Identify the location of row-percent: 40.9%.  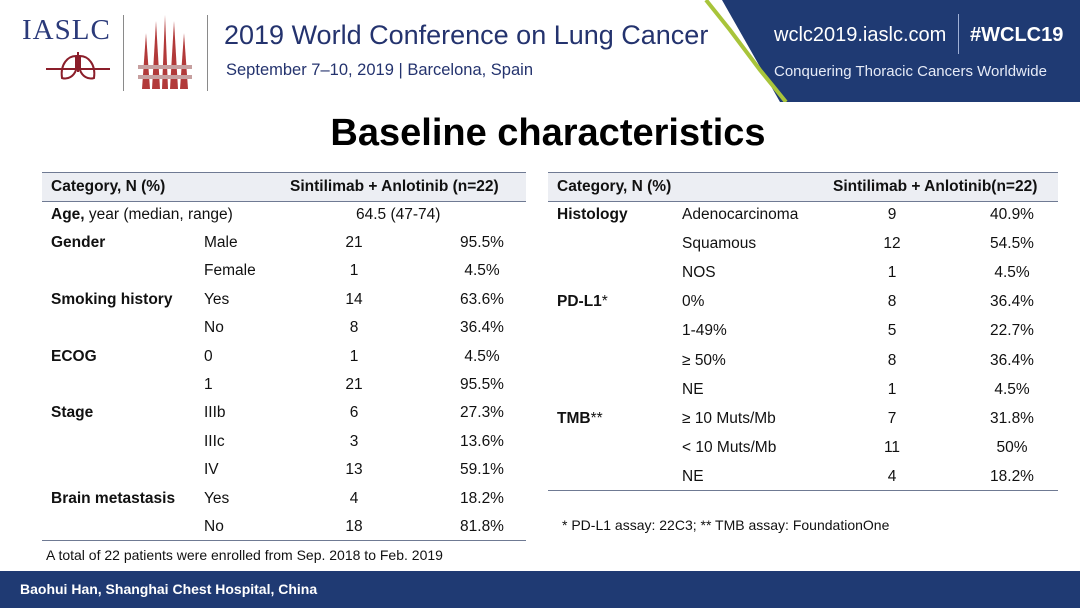
(1012, 214).